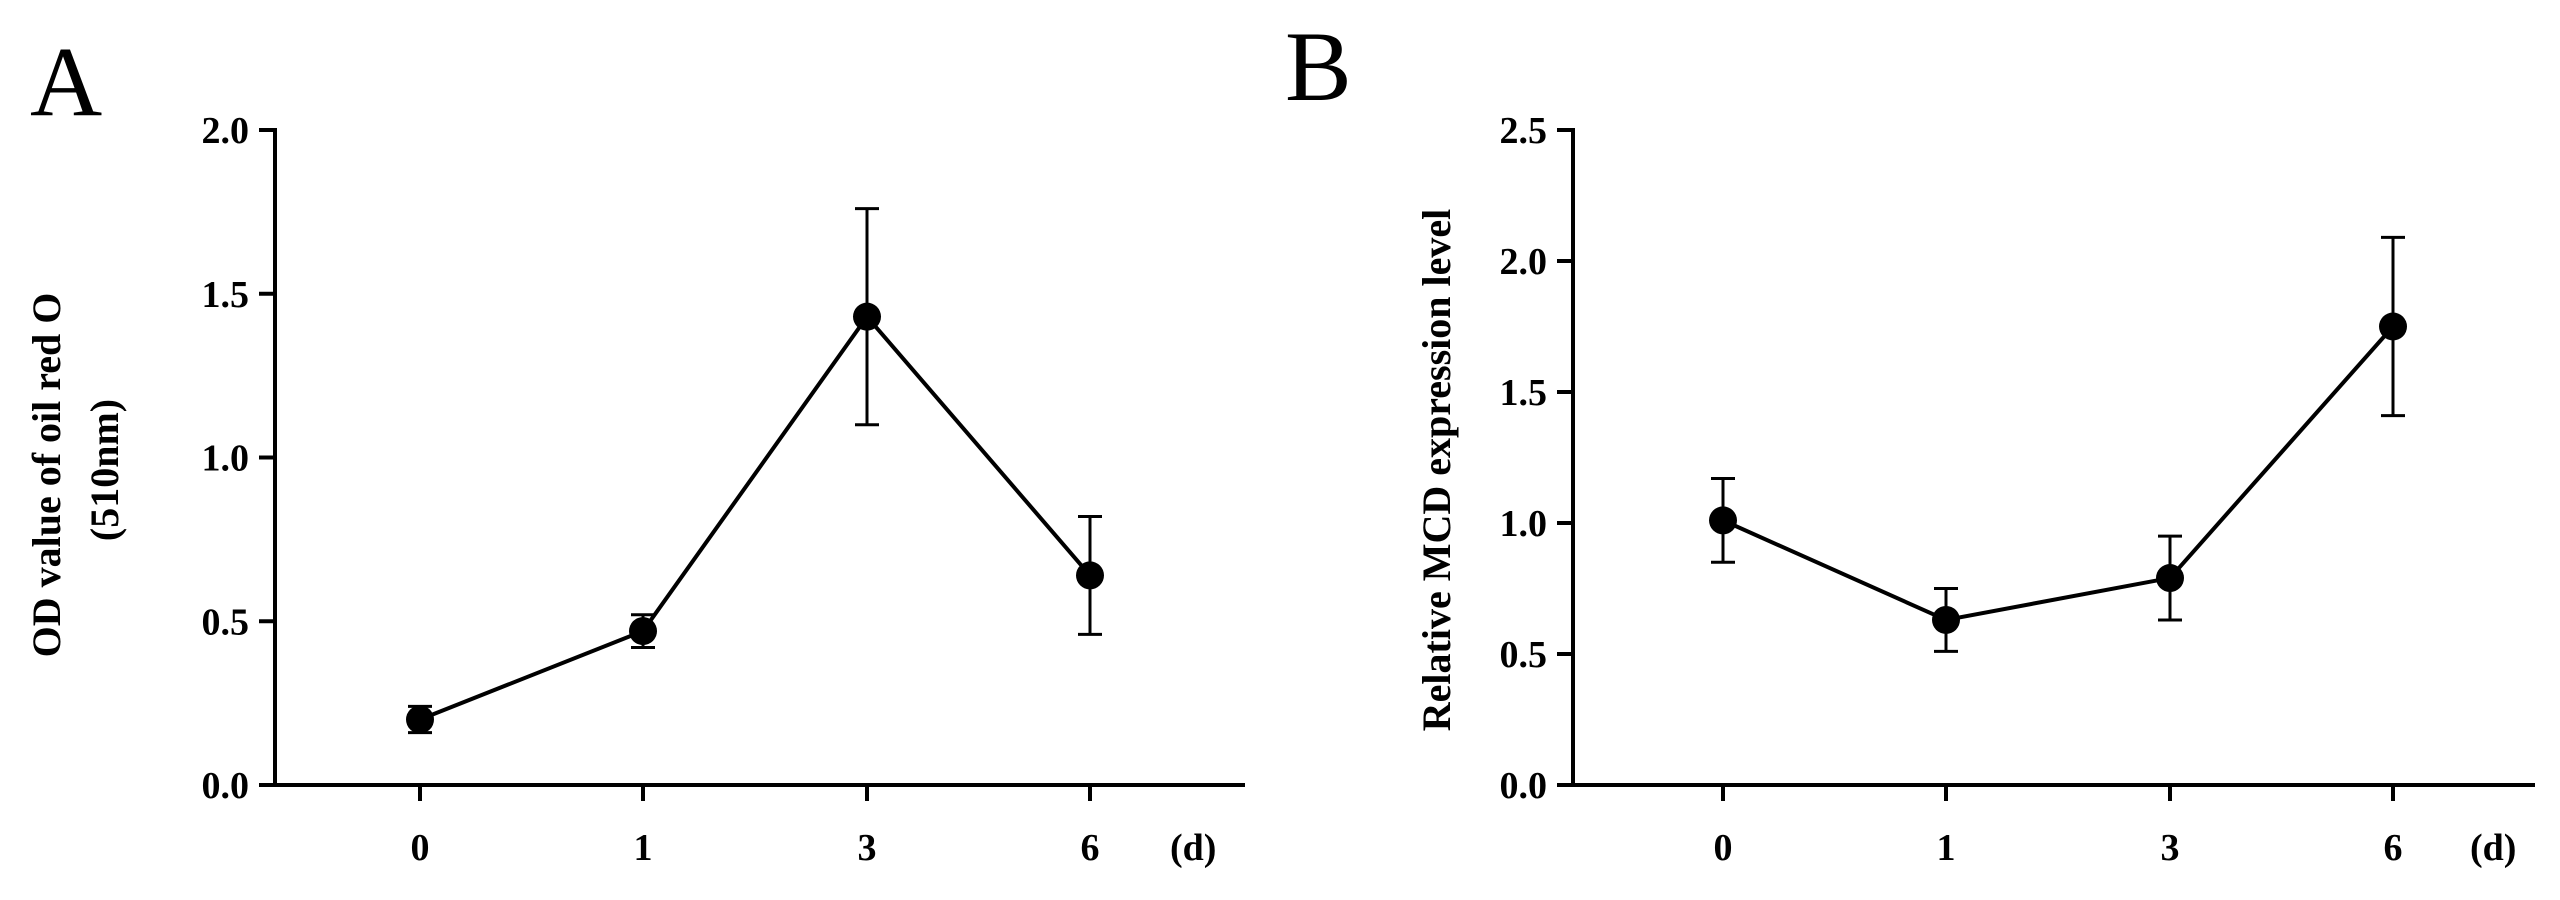 The image size is (2560, 900). Describe the element at coordinates (104, 470) in the screenshot. I see `y-axis-label-line-2: (510nm)` at that location.